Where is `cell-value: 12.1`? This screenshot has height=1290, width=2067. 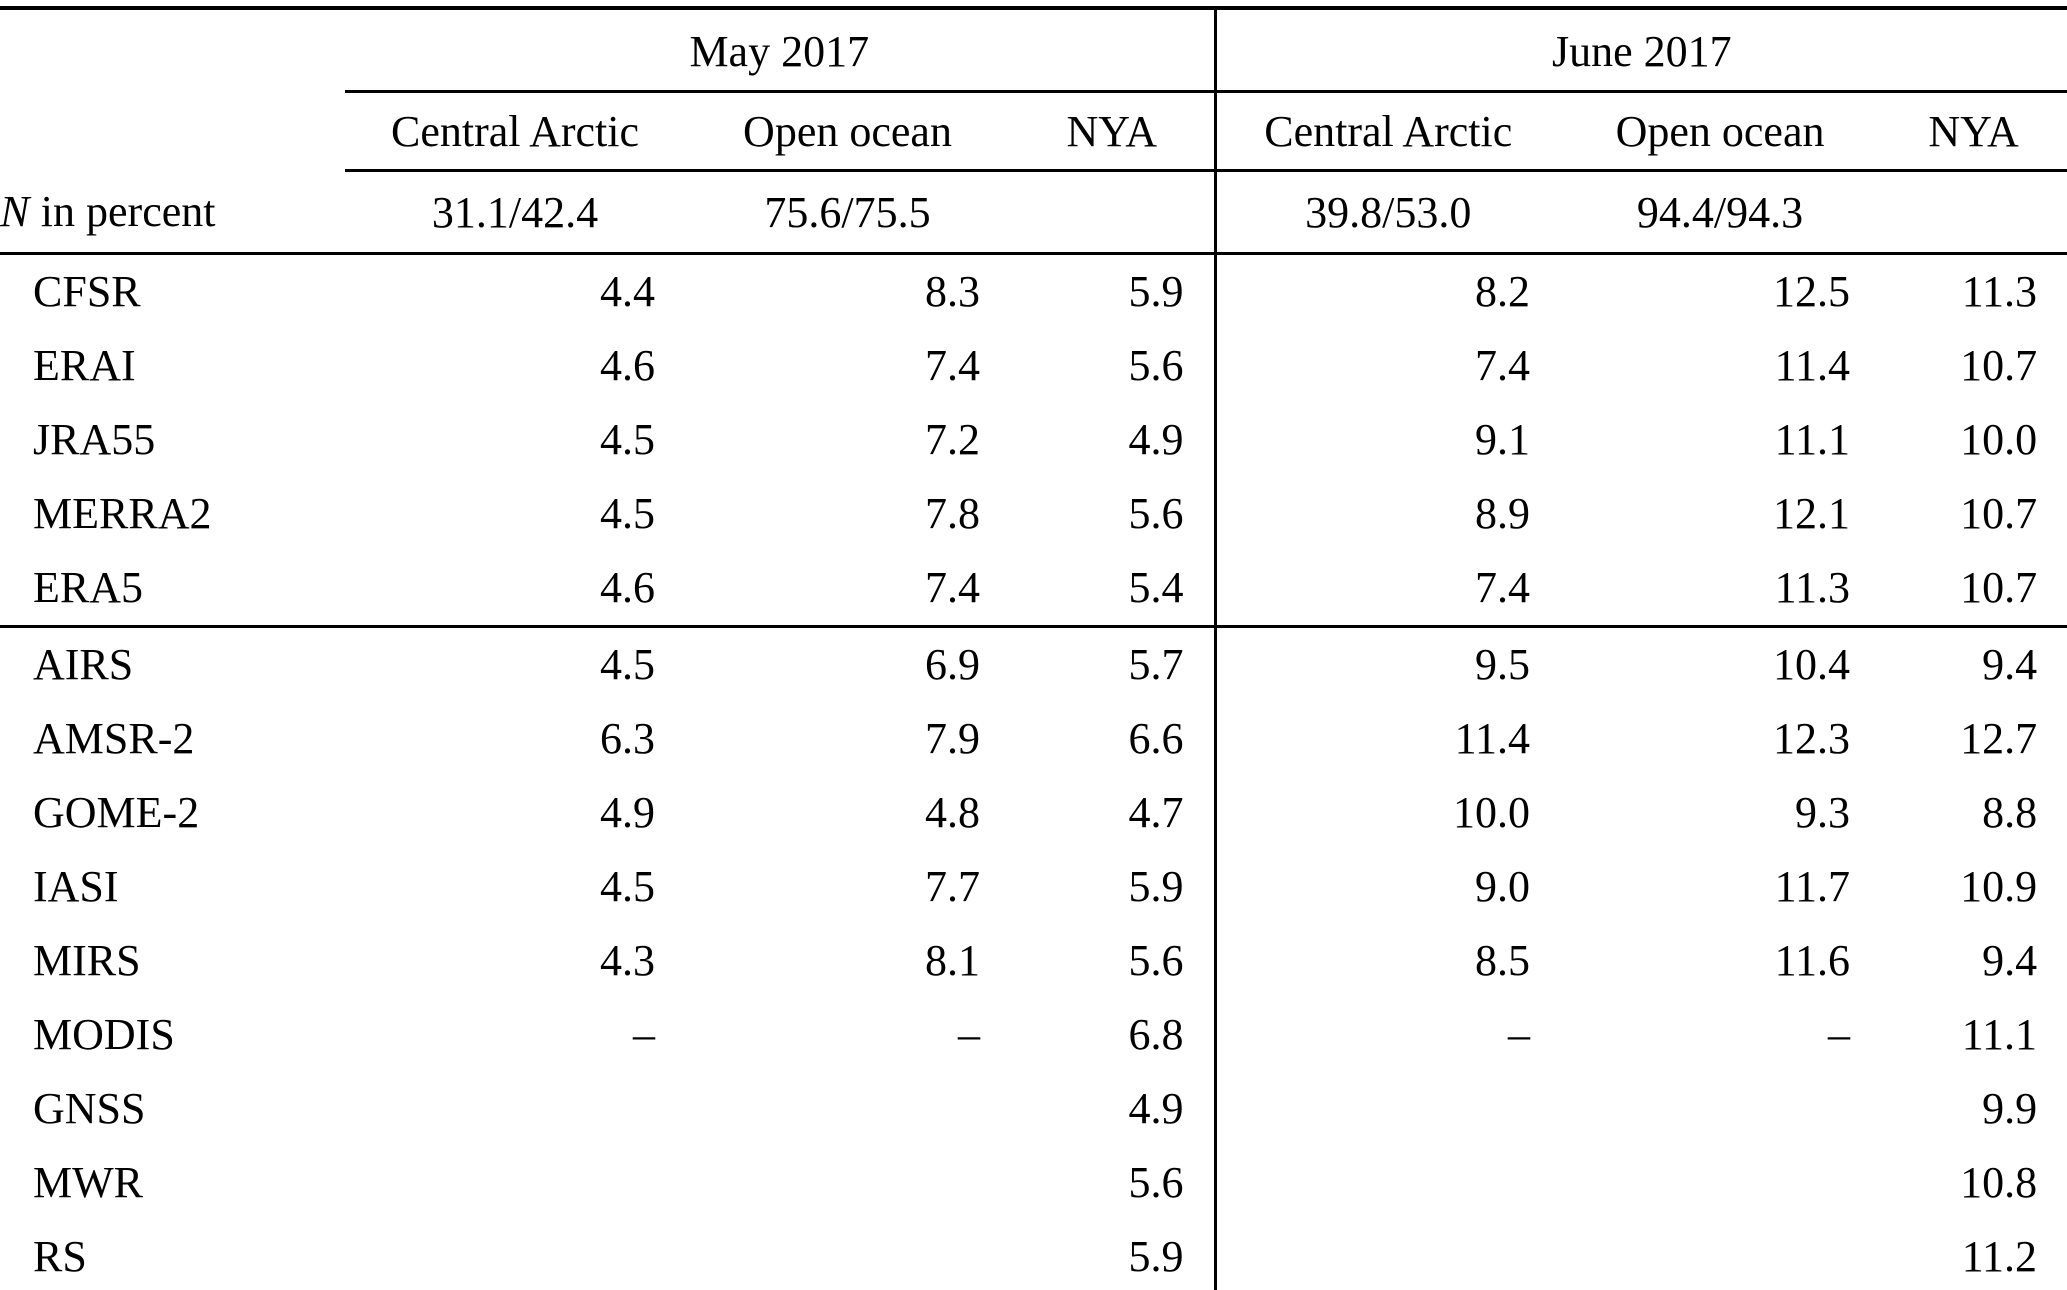 cell-value: 12.1 is located at coordinates (1812, 513).